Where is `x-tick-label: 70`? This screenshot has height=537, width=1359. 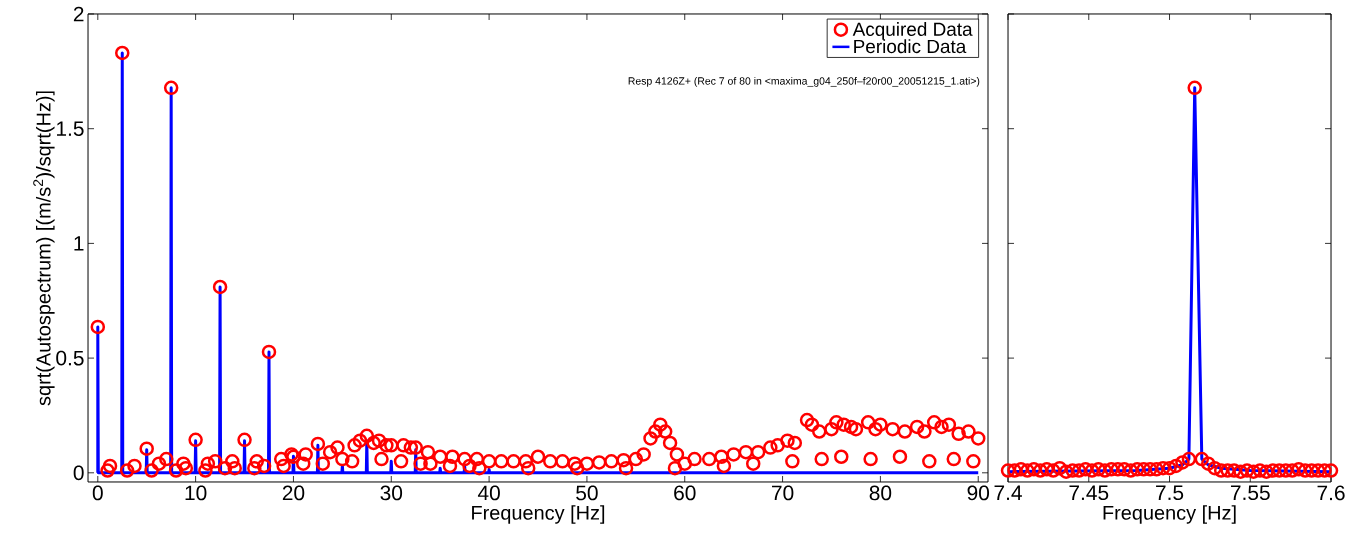 x-tick-label: 70 is located at coordinates (783, 493).